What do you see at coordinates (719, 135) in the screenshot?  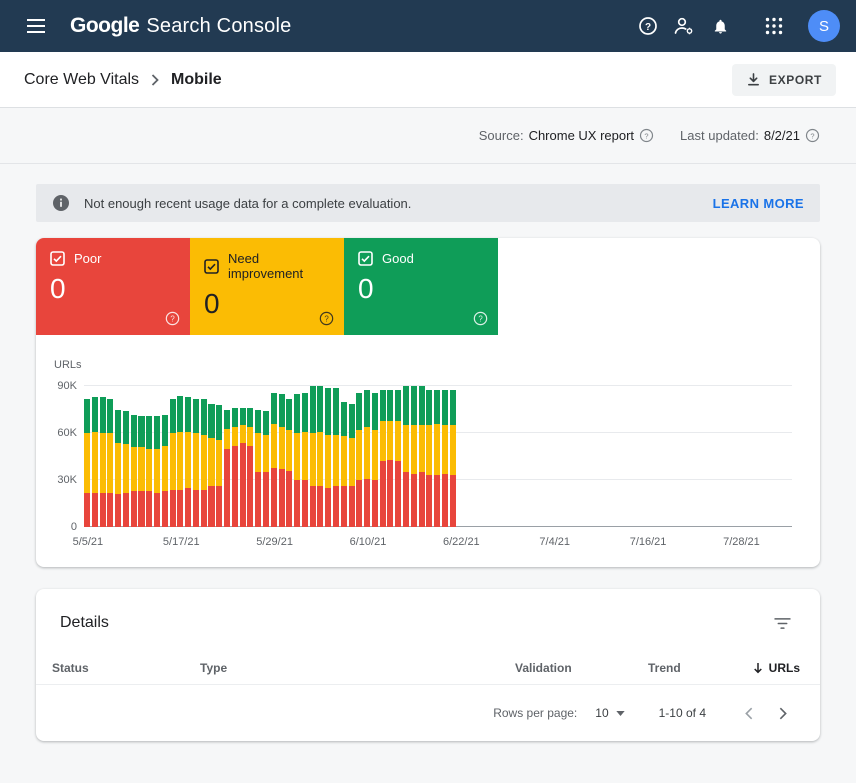 I see `last-updated-label: Last updated:` at bounding box center [719, 135].